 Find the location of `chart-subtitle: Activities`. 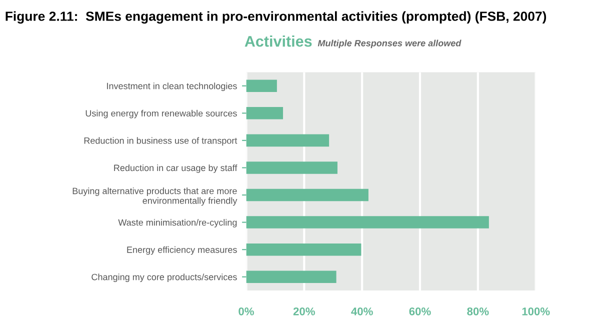

chart-subtitle: Activities is located at coordinates (278, 41).